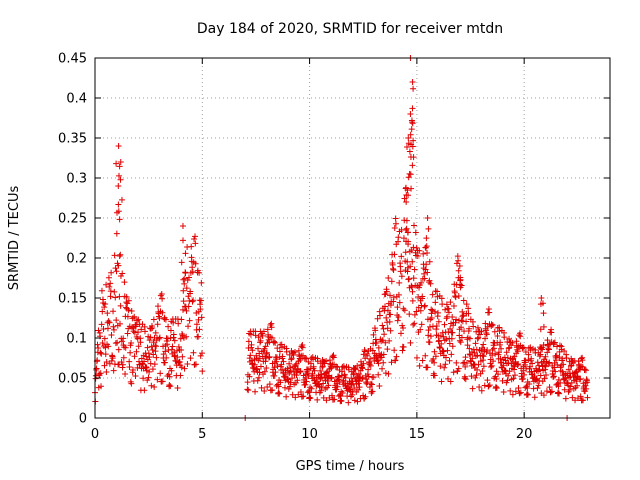 Image resolution: width=640 pixels, height=480 pixels. I want to click on y-tick-label: 0.15, so click(72, 299).